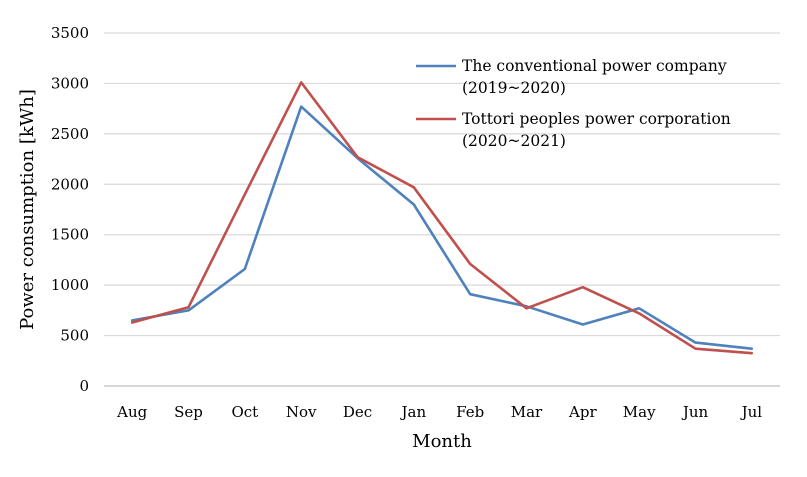 This screenshot has width=807, height=477. Describe the element at coordinates (439, 412) in the screenshot. I see `x-tick-labels: Aug Sep Oct Nov Dec Jan Feb Mar Apr May Jun Jul` at that location.